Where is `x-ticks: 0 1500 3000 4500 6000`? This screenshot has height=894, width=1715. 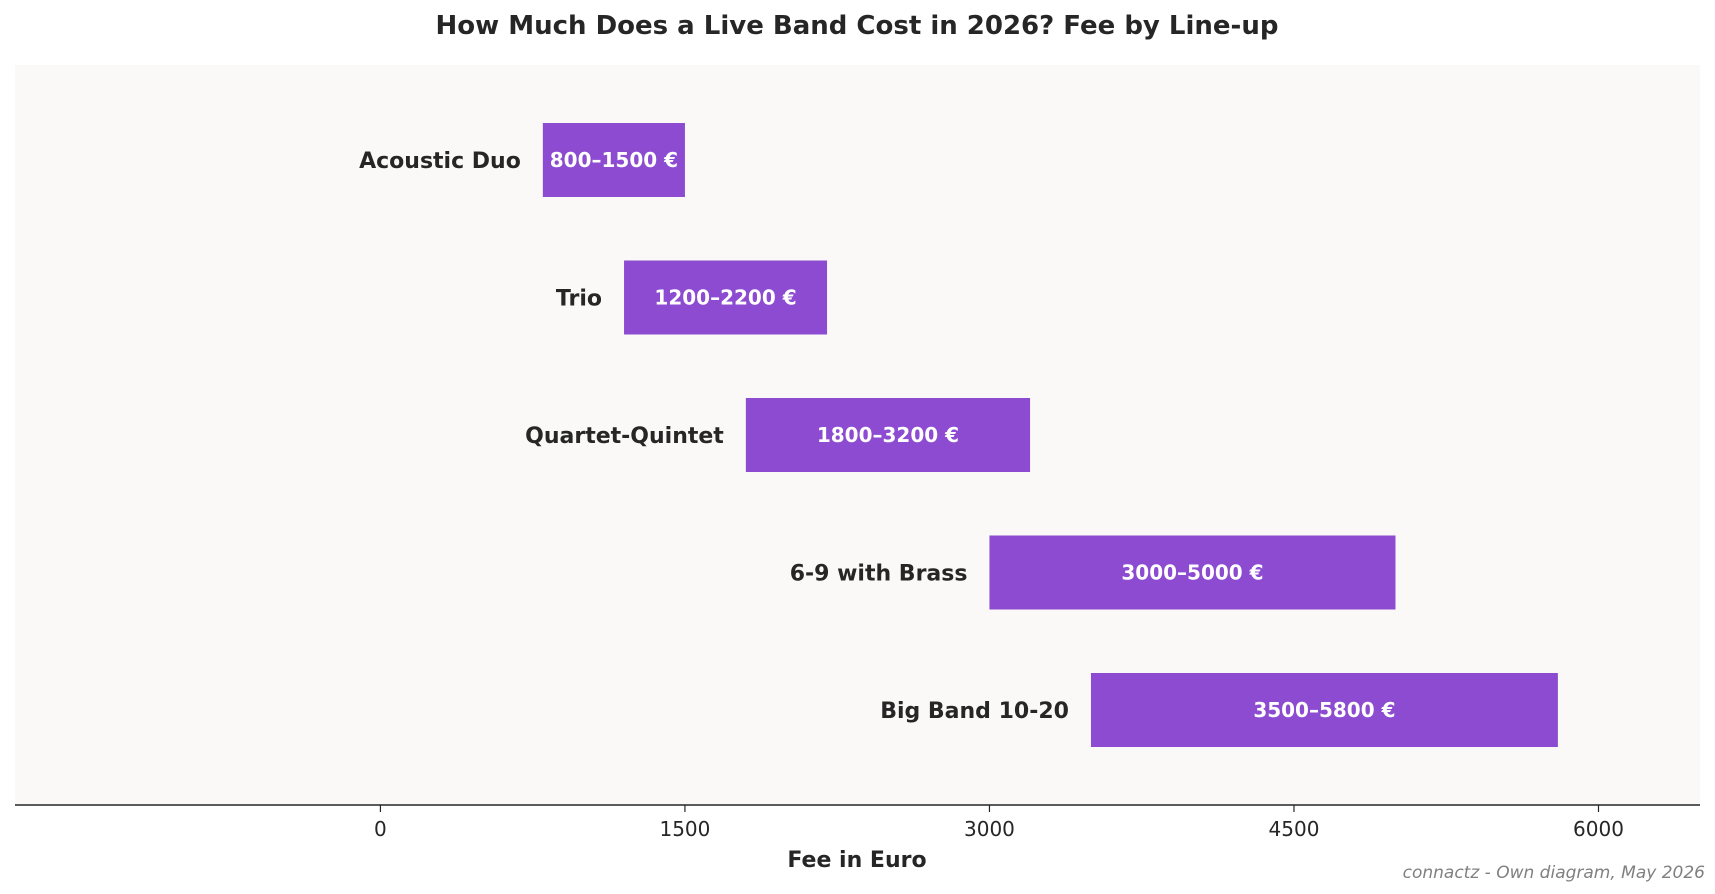
x-ticks: 0 1500 3000 4500 6000 is located at coordinates (999, 823).